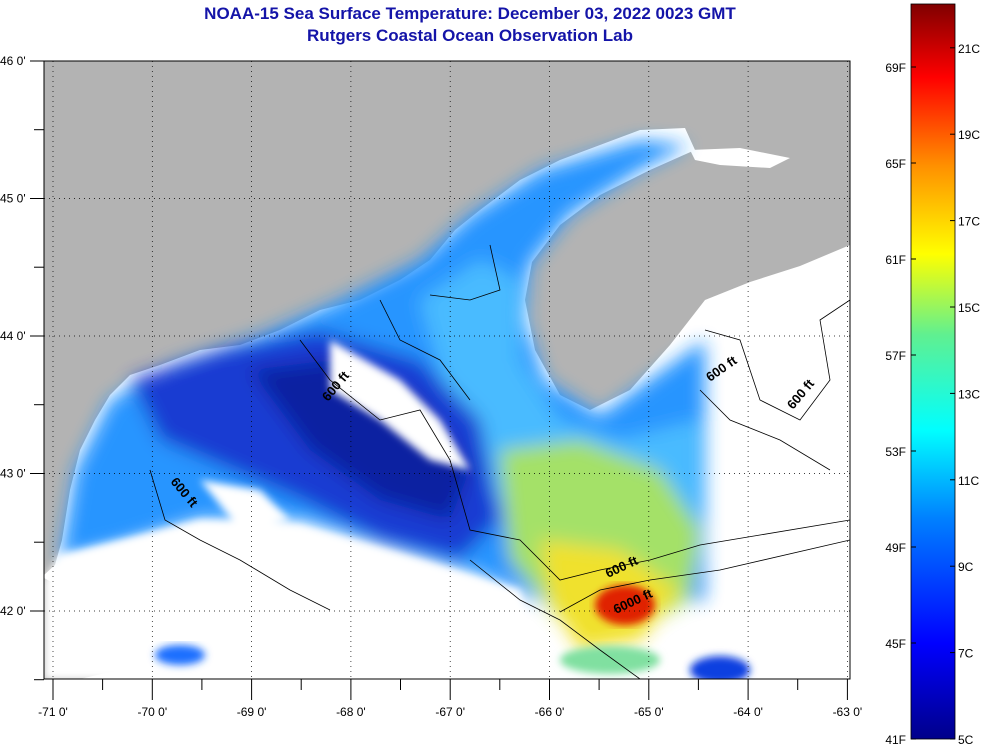  Describe the element at coordinates (966, 567) in the screenshot. I see `celsius-label: 9C` at that location.